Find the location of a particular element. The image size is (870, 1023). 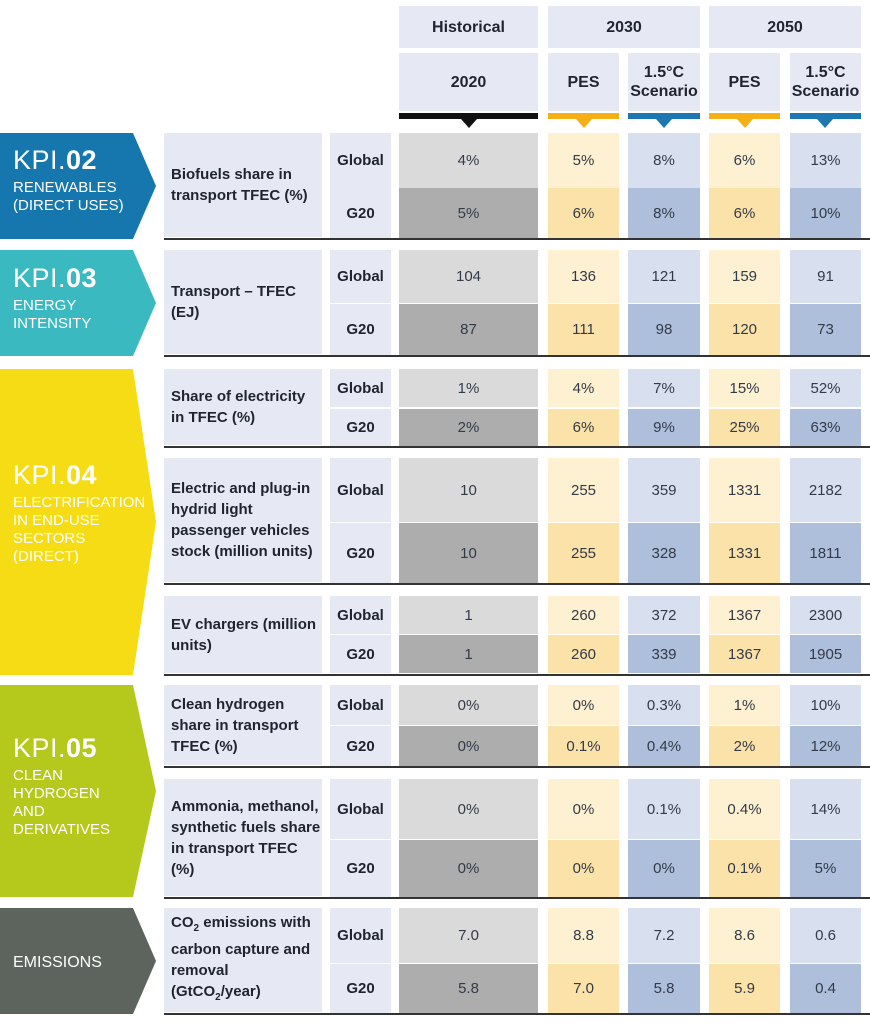

value-cell-pes-2030: 6% is located at coordinates (583, 427).